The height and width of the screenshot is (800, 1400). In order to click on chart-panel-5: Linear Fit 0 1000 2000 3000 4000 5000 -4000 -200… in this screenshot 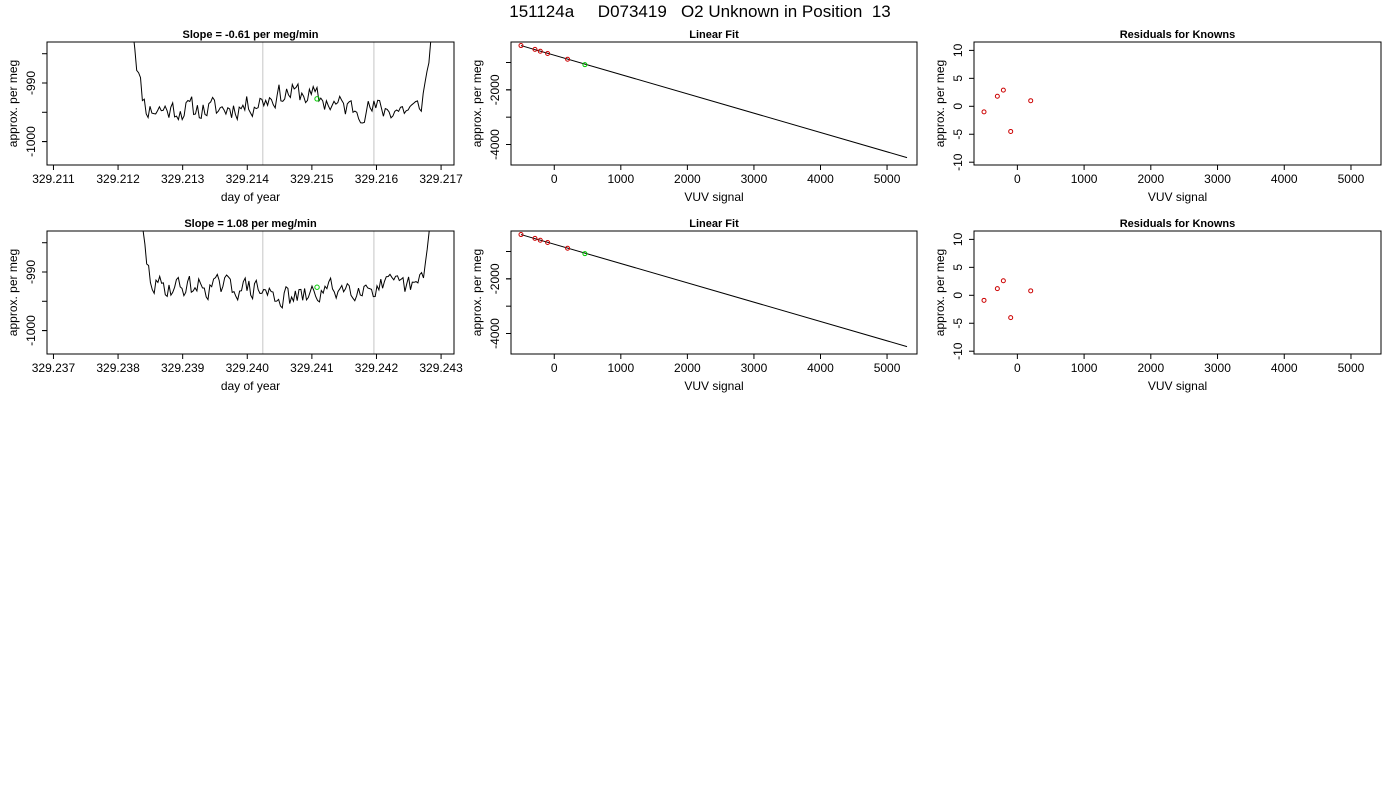, I will do `click(694, 305)`.